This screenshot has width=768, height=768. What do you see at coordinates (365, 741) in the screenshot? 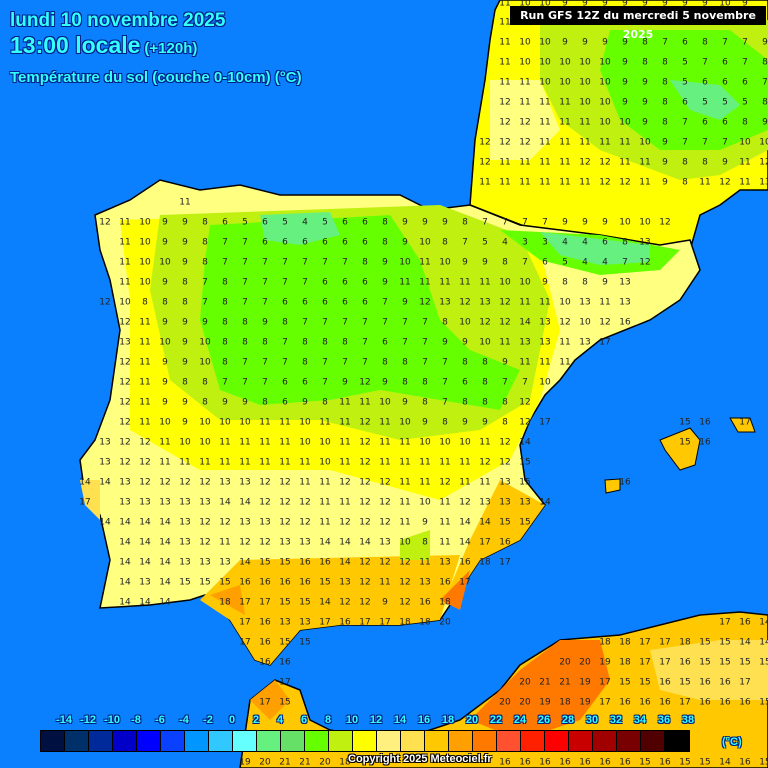
I see `color-legend` at bounding box center [365, 741].